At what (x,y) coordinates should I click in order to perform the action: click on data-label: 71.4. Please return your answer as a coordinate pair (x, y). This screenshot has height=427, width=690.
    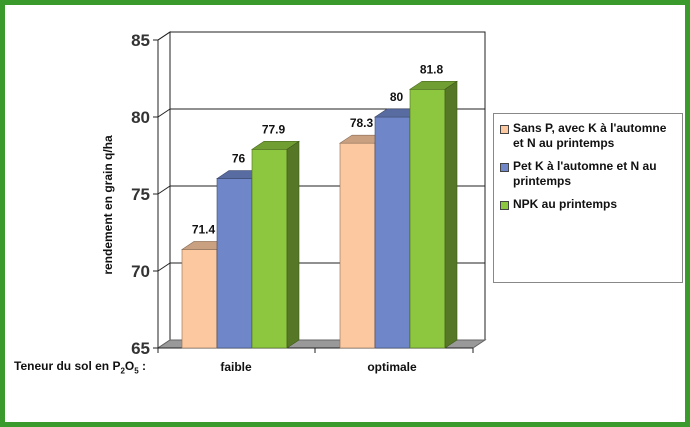
    Looking at the image, I should click on (204, 229).